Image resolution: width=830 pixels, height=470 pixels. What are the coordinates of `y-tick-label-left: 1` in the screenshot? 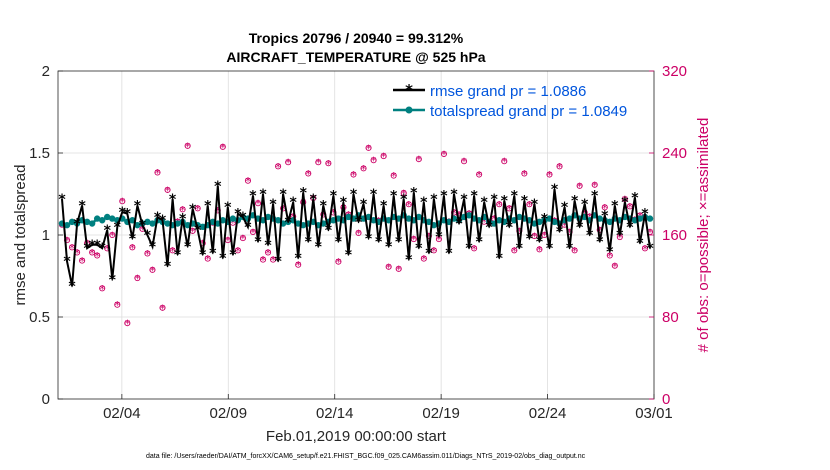 It's located at (46, 235).